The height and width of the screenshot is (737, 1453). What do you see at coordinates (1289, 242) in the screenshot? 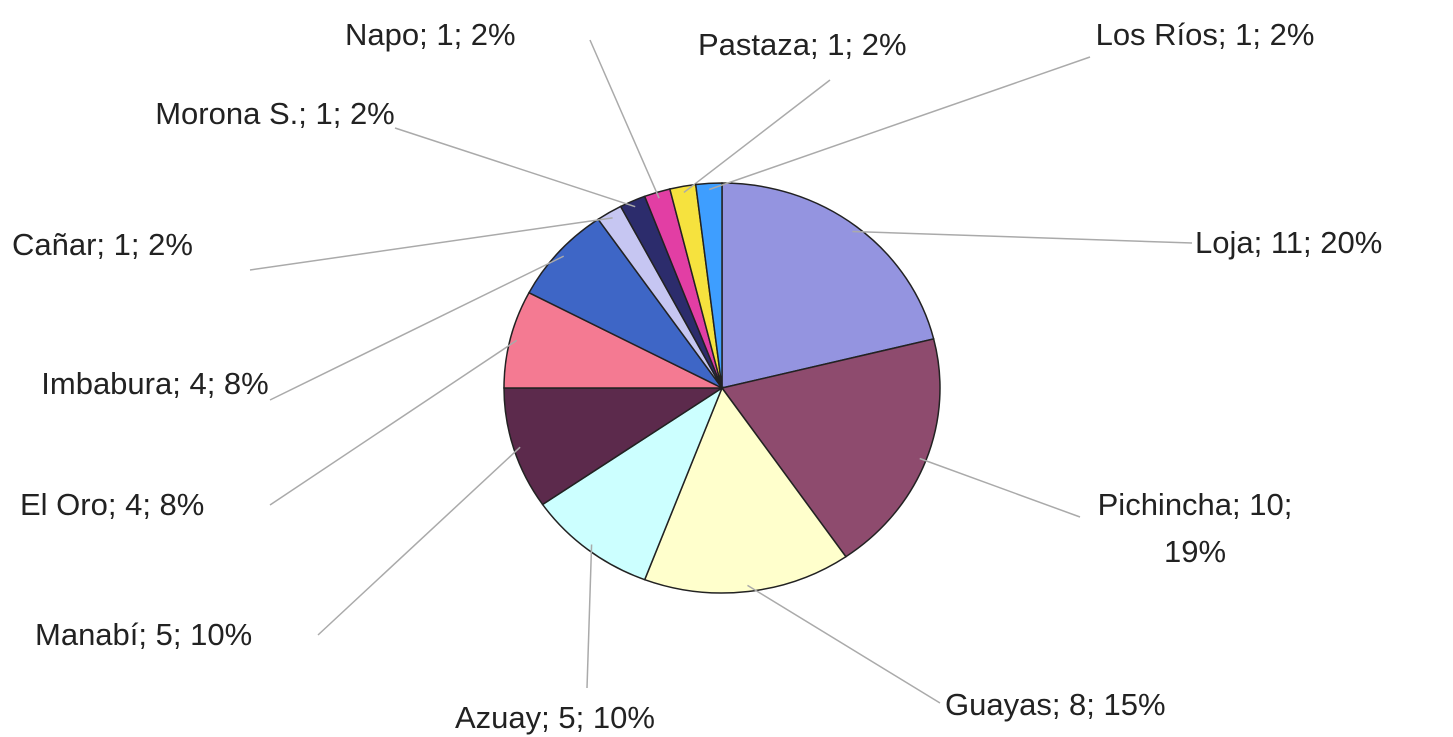
I see `data-label: Loja; 11; 20%` at bounding box center [1289, 242].